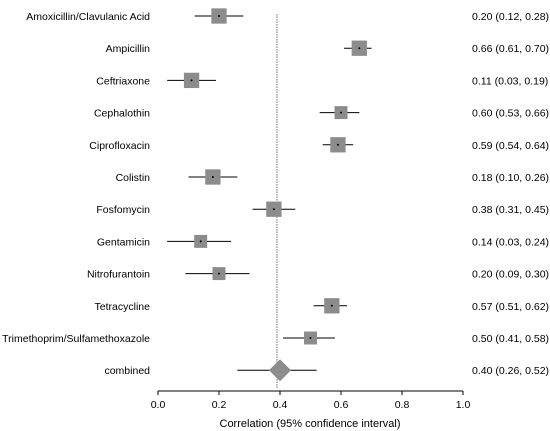  What do you see at coordinates (510, 49) in the screenshot?
I see `ci-text: 0.66 (0.61, 0.70)` at bounding box center [510, 49].